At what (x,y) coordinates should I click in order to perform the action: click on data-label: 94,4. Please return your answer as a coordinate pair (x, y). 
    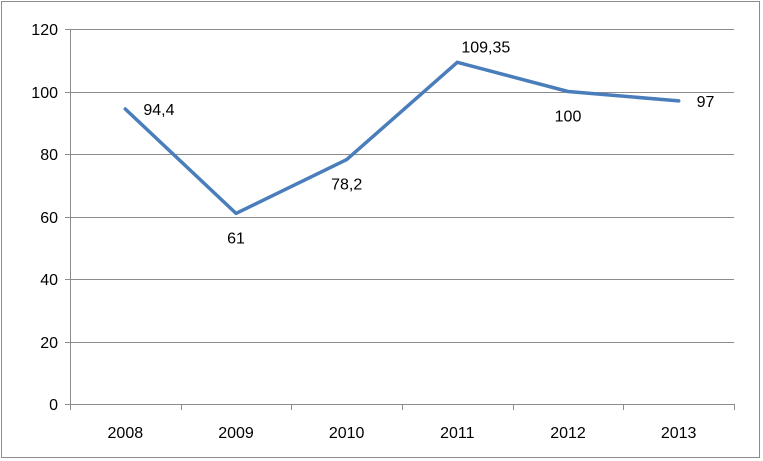
    Looking at the image, I should click on (158, 110).